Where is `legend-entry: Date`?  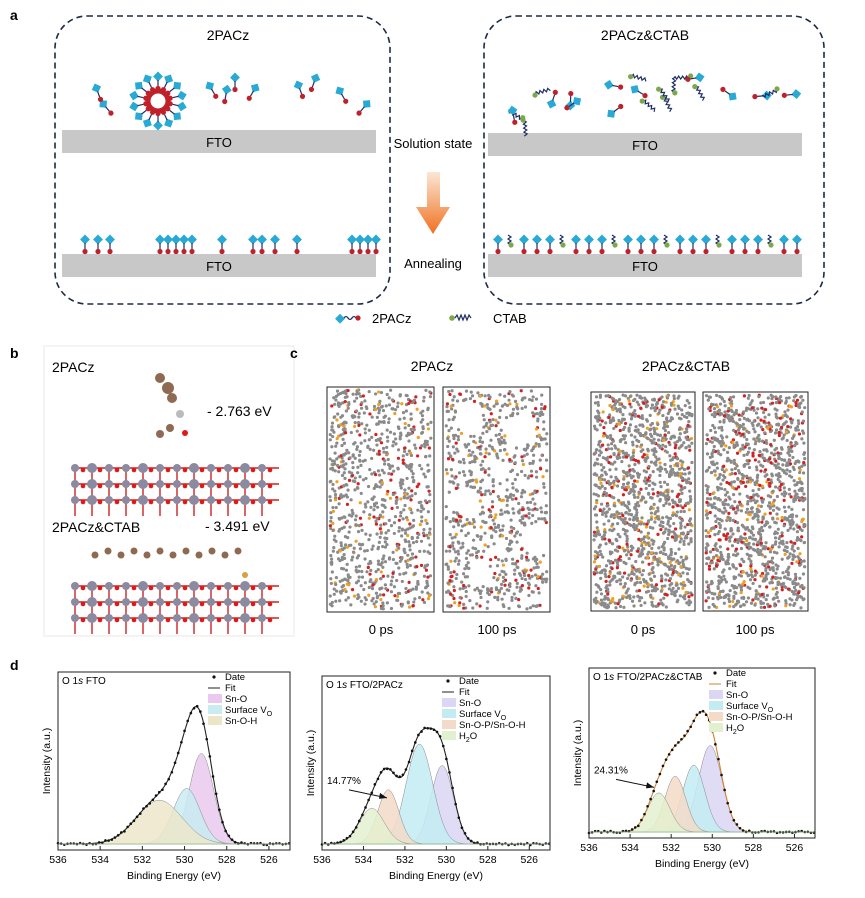 legend-entry: Date is located at coordinates (235, 677).